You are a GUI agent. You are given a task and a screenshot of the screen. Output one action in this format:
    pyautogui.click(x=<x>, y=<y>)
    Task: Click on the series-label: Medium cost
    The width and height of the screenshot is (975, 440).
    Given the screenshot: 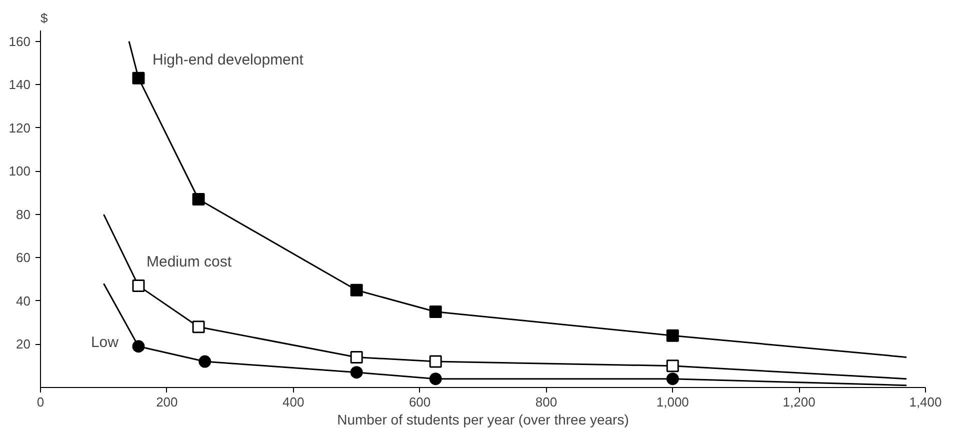 What is the action you would take?
    pyautogui.click(x=189, y=261)
    